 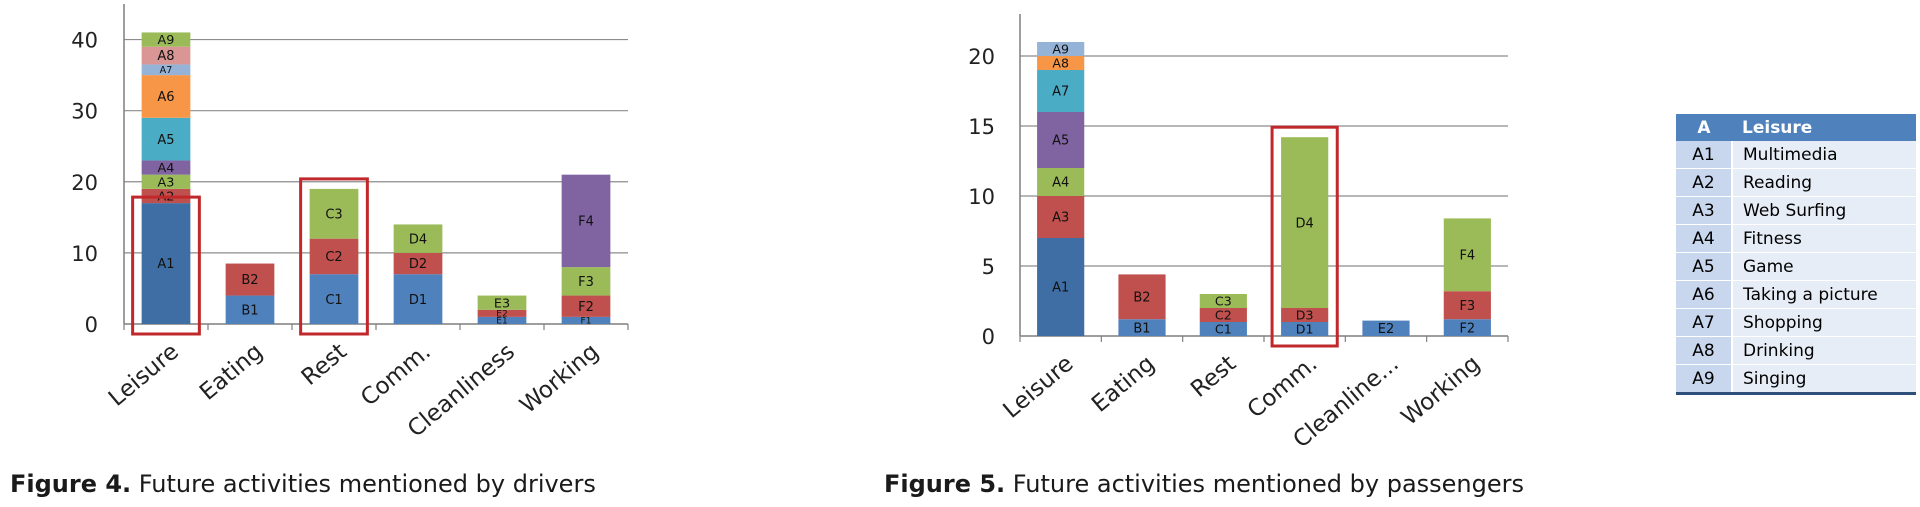 I want to click on segment-label: A5, so click(x=165, y=140).